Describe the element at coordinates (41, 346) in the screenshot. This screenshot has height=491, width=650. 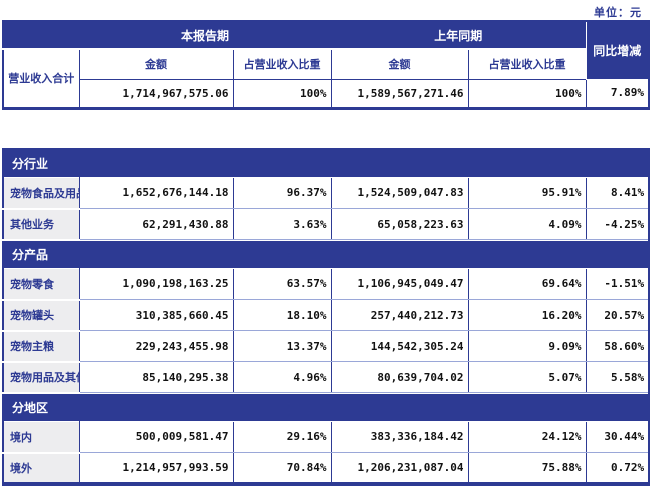
I see `row-label: 宠物主粮` at that location.